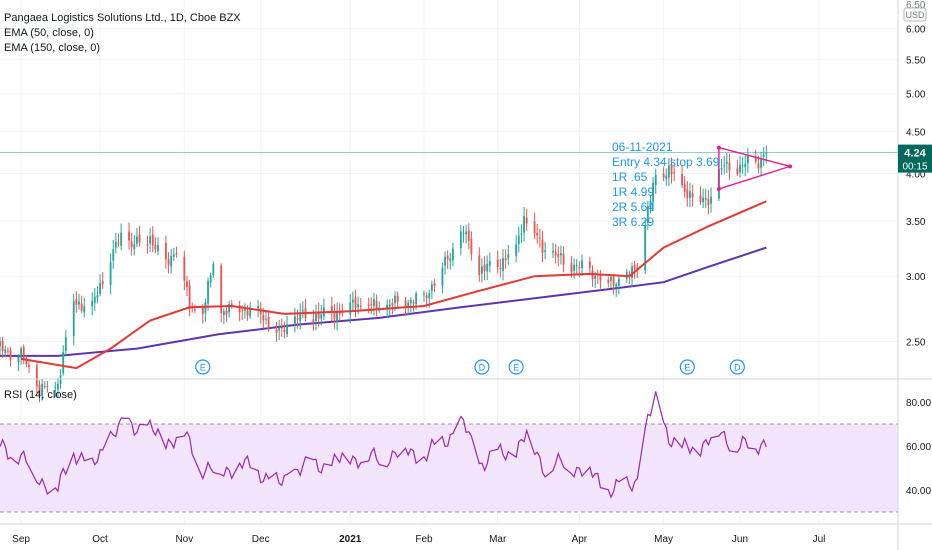 This screenshot has width=932, height=550. What do you see at coordinates (633, 222) in the screenshot?
I see `annotation-target-3r: 3R 6.29` at bounding box center [633, 222].